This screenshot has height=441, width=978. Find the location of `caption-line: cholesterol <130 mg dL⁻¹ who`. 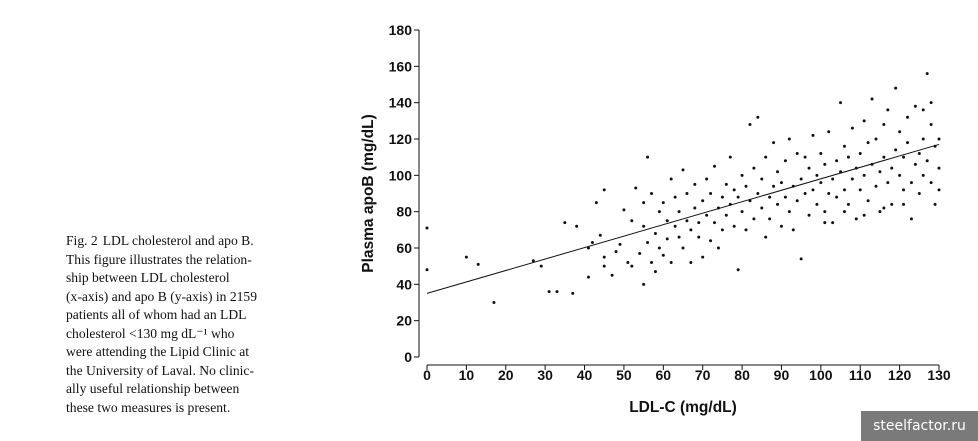

caption-line: cholesterol <130 mg dL⁻¹ who is located at coordinates (150, 333).